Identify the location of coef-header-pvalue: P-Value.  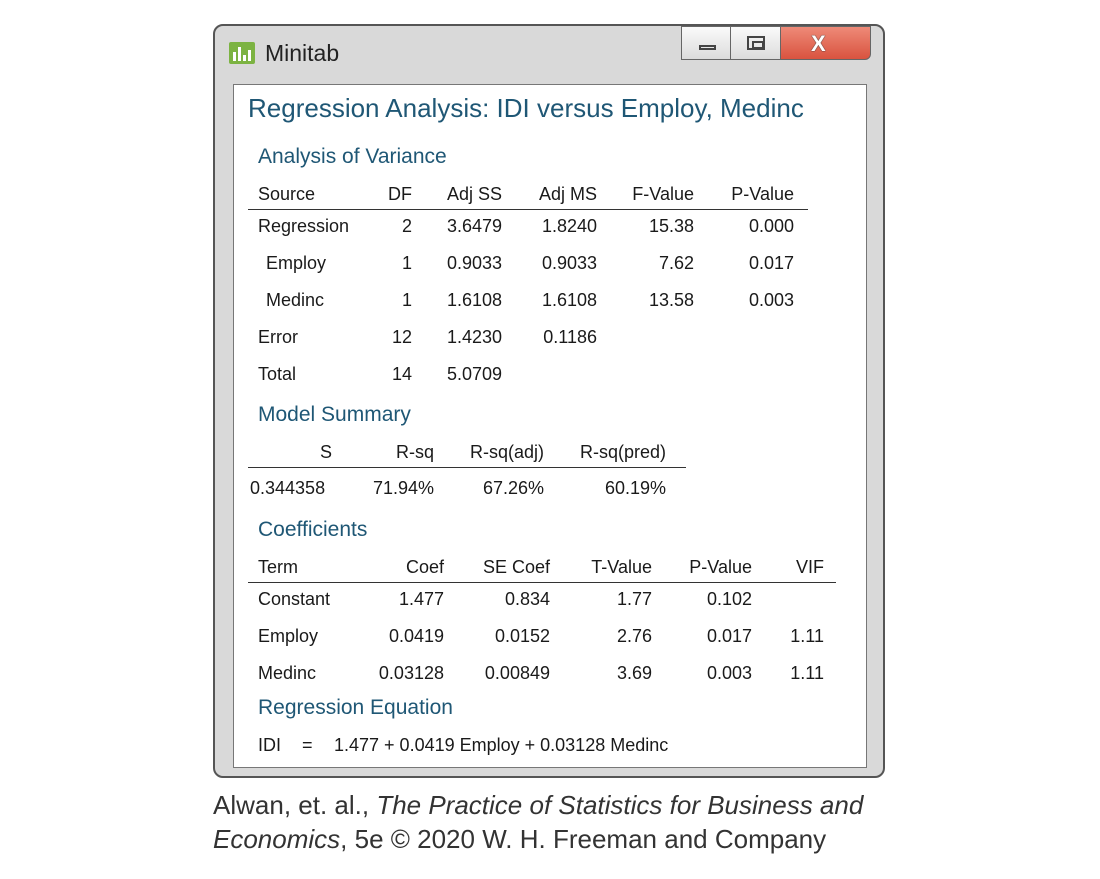
(720, 567).